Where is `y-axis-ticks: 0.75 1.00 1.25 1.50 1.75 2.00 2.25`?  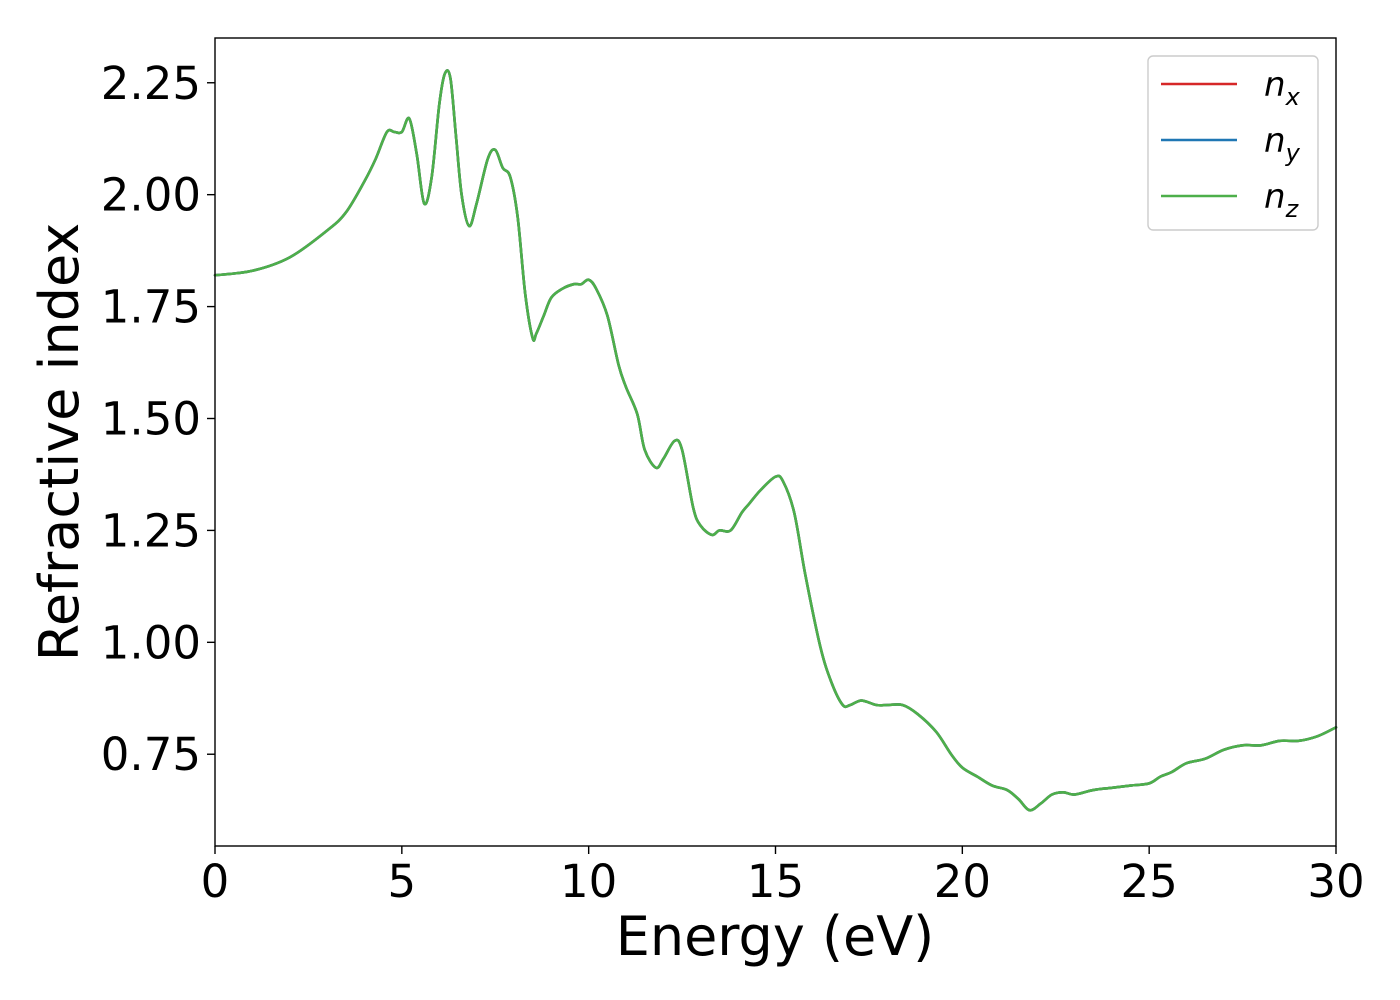 y-axis-ticks: 0.75 1.00 1.25 1.50 1.75 2.00 2.25 is located at coordinates (158, 419).